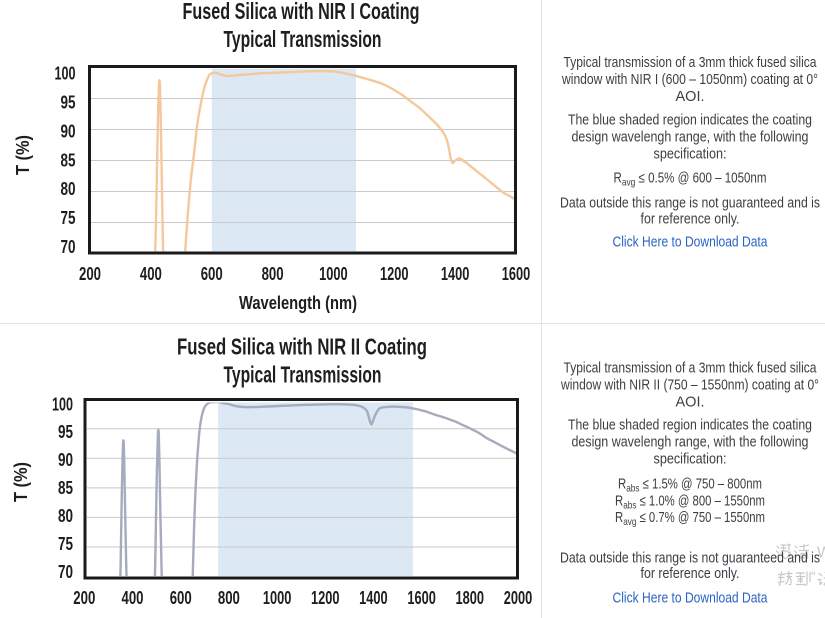 This screenshot has height=618, width=825. Describe the element at coordinates (690, 503) in the screenshot. I see `svg-text: Rabs ≤ 1.0% @ 800 – 1550nm` at that location.